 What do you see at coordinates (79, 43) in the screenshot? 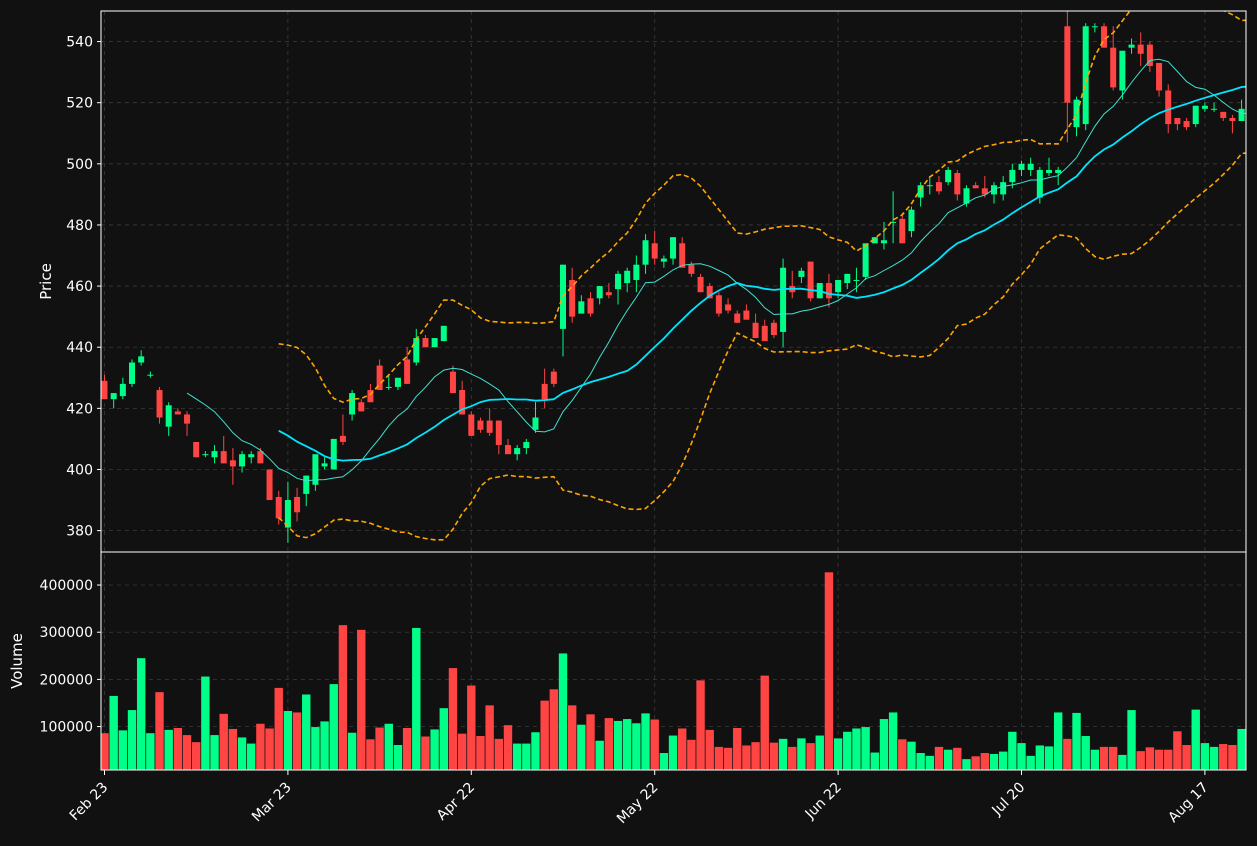
I see `price-tick-label: 540` at bounding box center [79, 43].